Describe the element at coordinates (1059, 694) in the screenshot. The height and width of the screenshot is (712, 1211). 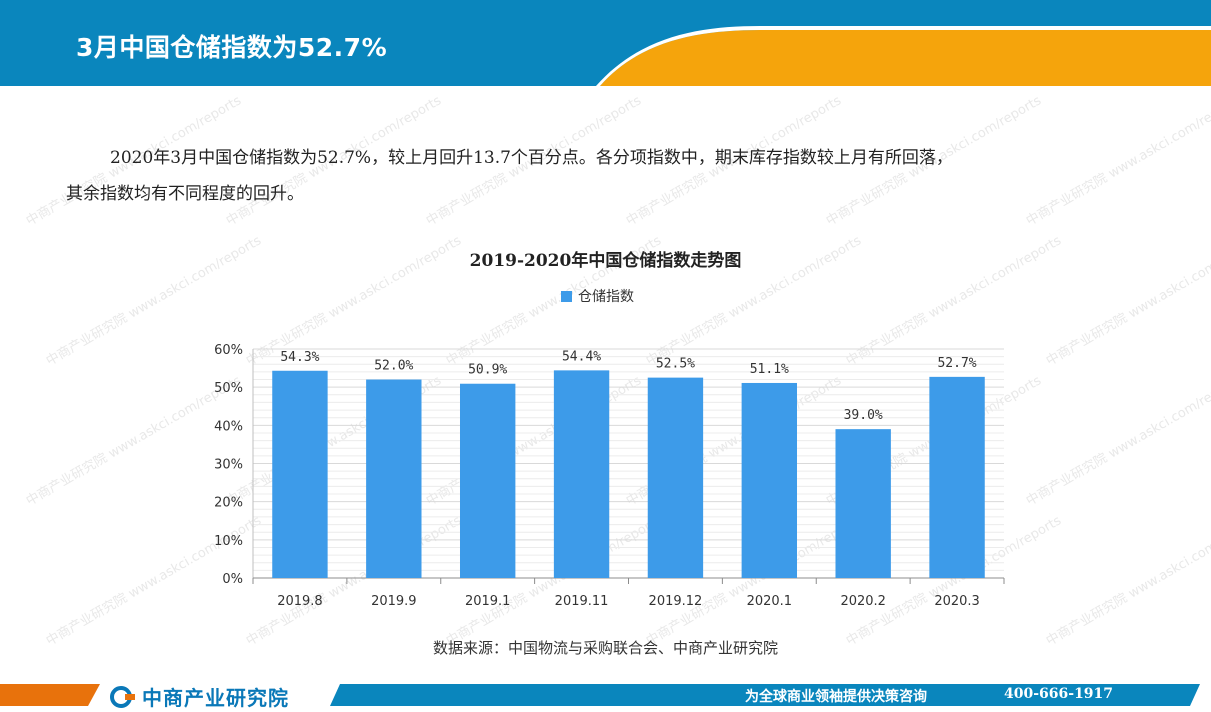
I see `footer-phone: 400-666-1917` at that location.